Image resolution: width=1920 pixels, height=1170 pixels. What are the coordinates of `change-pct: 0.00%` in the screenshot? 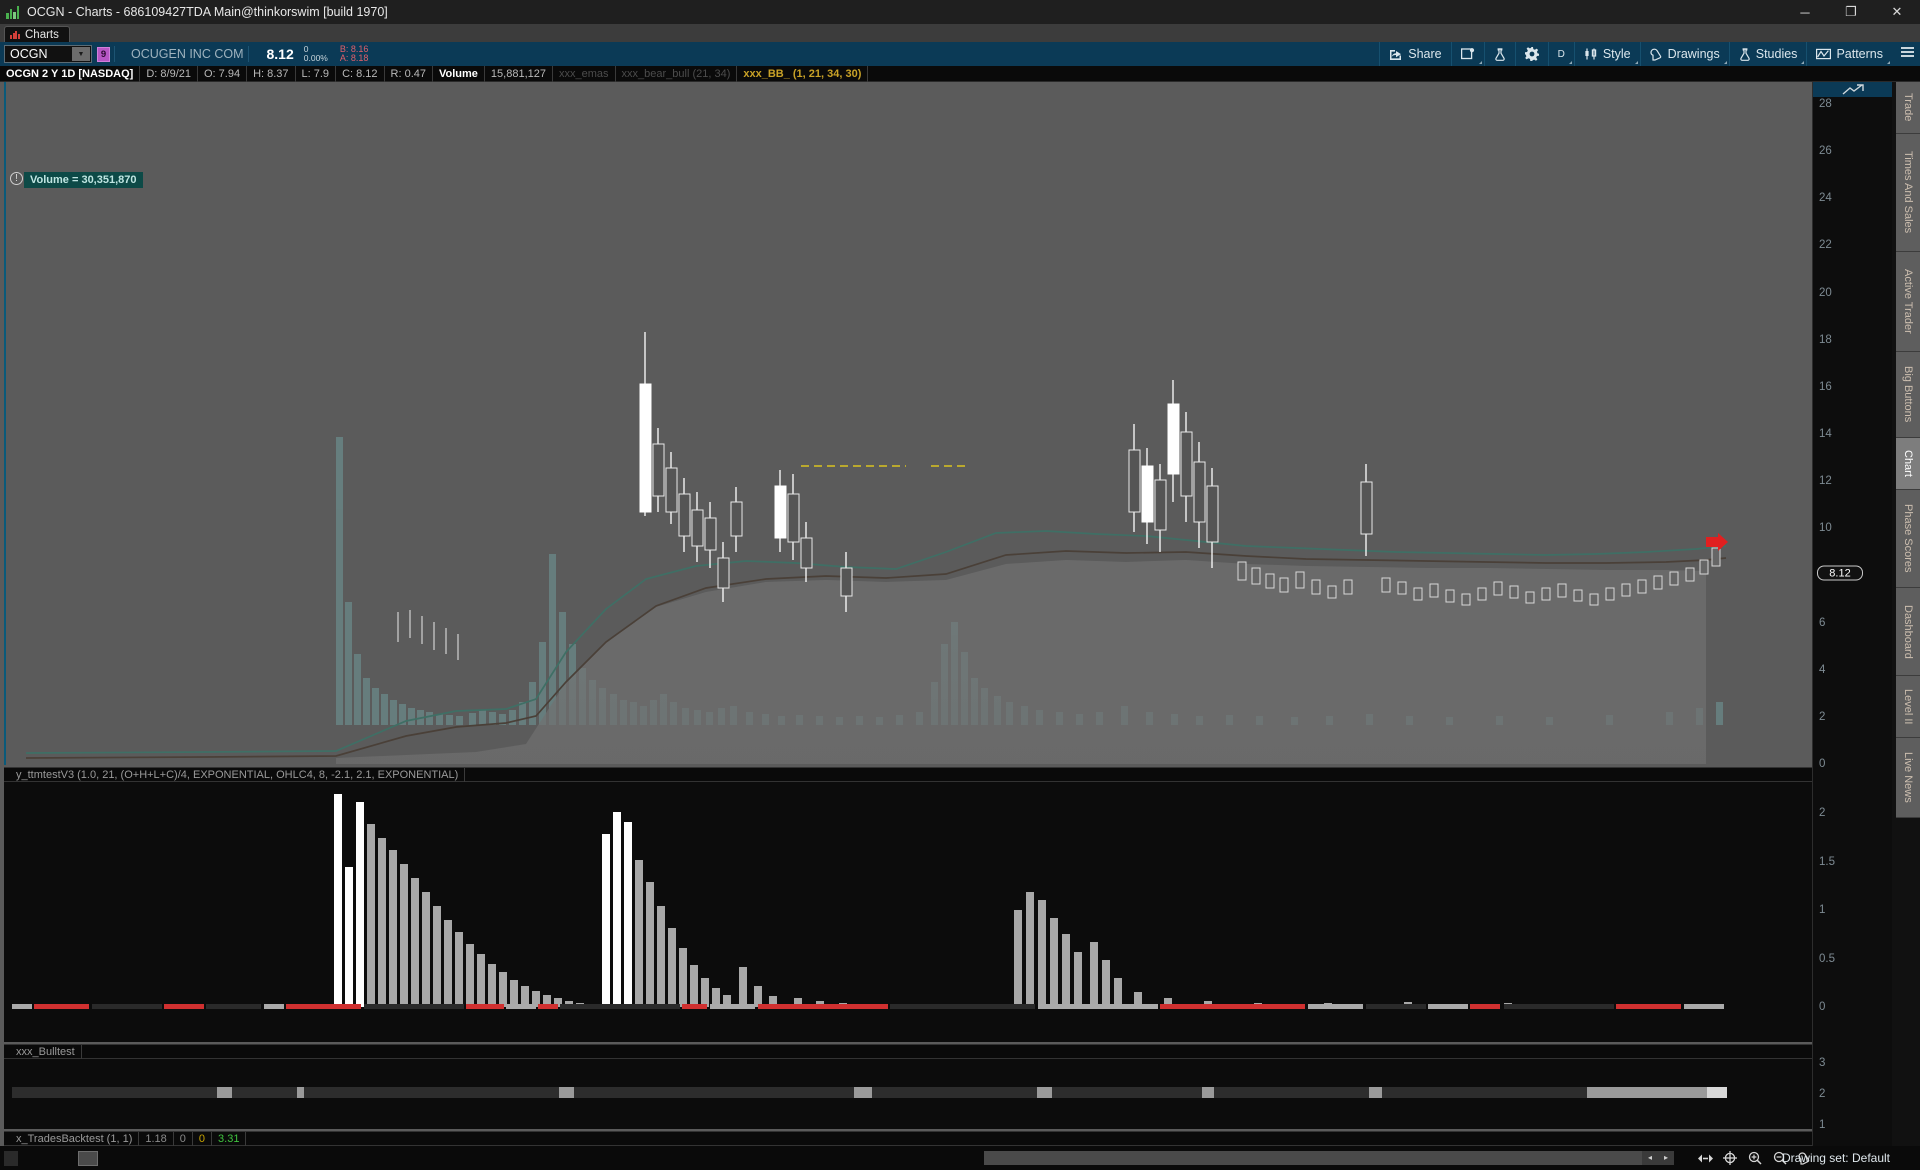 It's located at (315, 58).